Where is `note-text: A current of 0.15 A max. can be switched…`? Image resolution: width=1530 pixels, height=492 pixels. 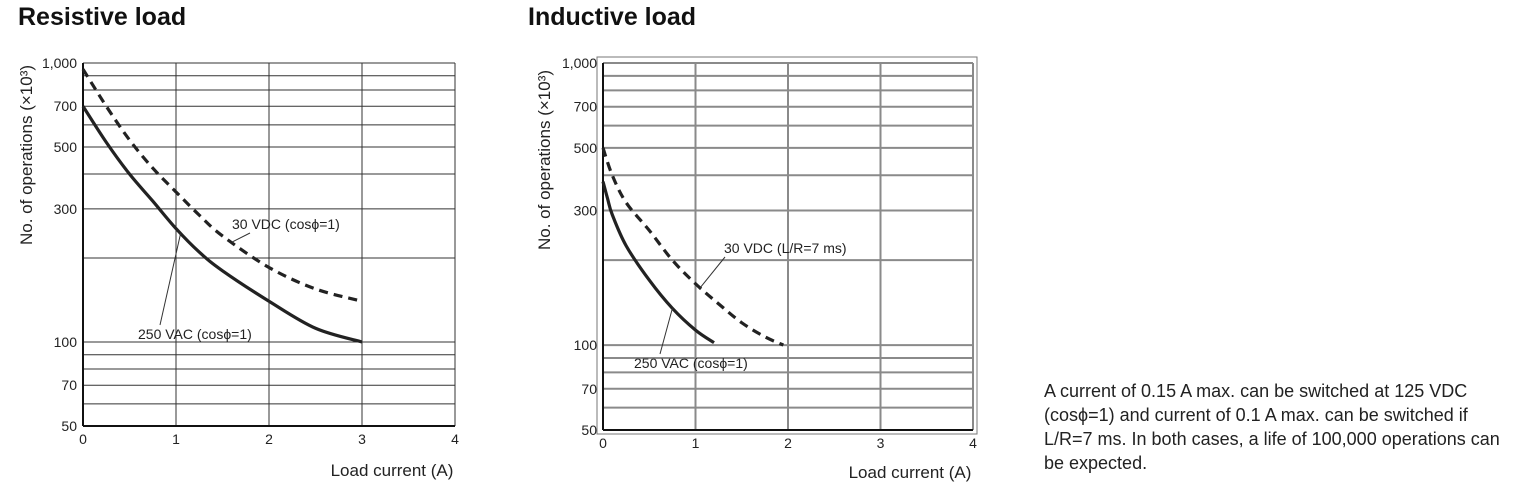 note-text: A current of 0.15 A max. can be switched… is located at coordinates (1272, 427).